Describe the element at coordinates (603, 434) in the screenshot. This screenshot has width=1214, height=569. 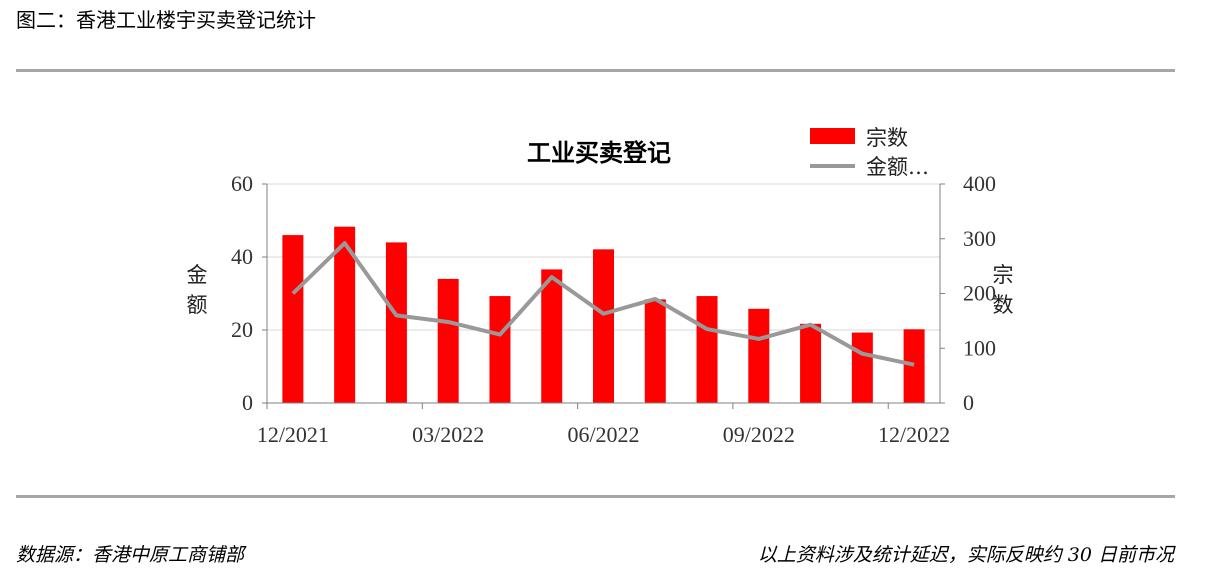
I see `x-tick-label: 06/2022` at that location.